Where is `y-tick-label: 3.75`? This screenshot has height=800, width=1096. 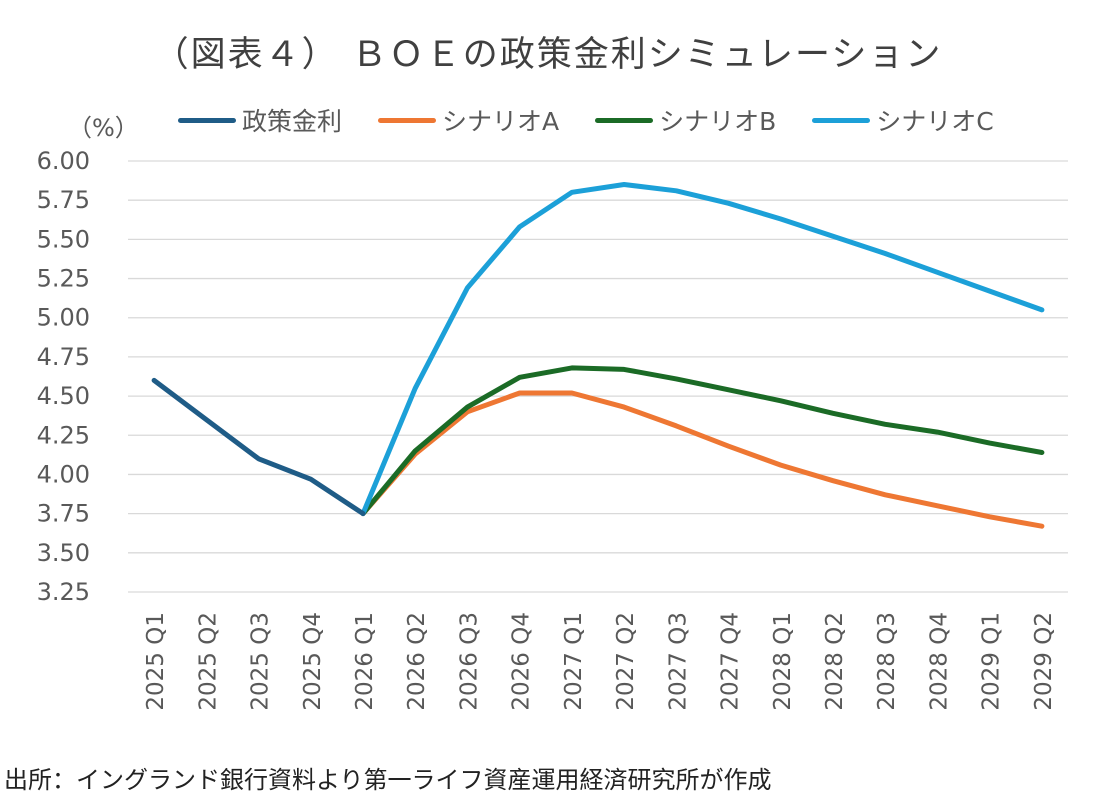 y-tick-label: 3.75 is located at coordinates (63, 514).